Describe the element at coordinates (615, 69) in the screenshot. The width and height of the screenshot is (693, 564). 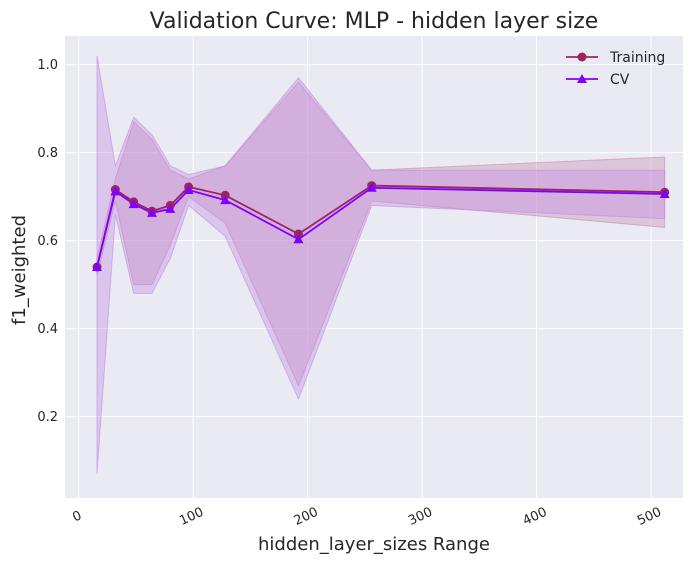
I see `legend: Training CV` at that location.